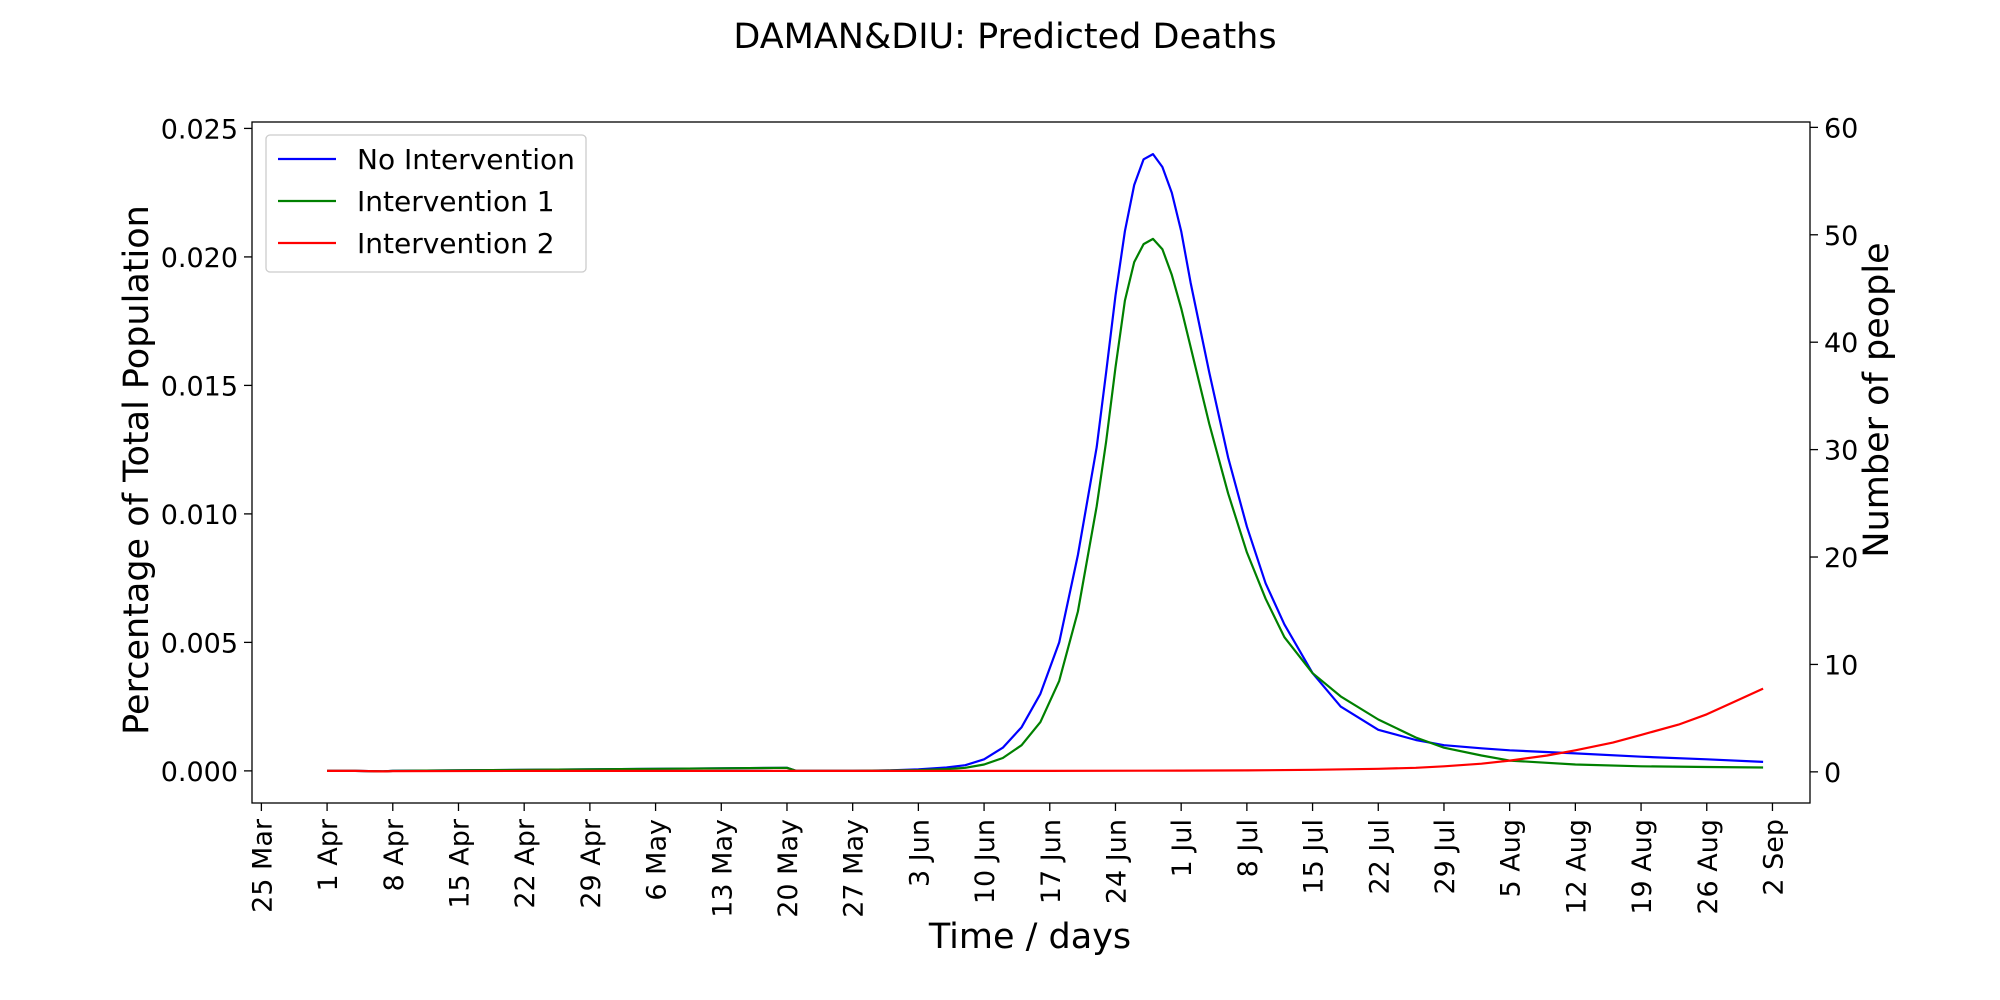  What do you see at coordinates (985, 861) in the screenshot?
I see `x-tick-label: 10 Jun` at bounding box center [985, 861].